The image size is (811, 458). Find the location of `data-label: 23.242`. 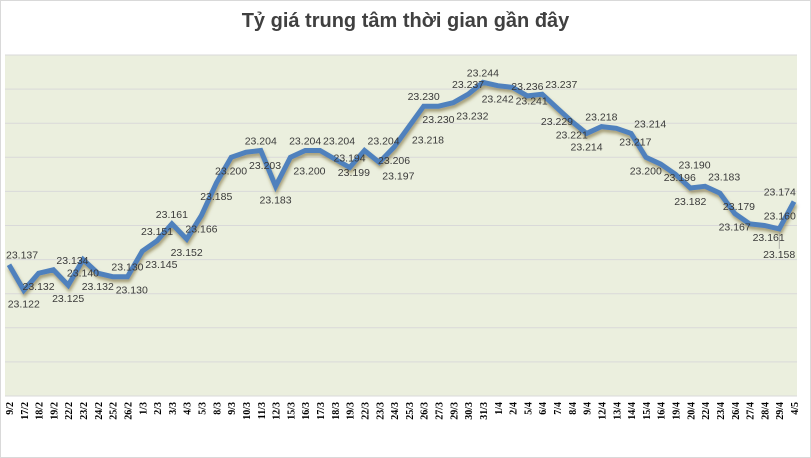

data-label: 23.242 is located at coordinates (498, 100).